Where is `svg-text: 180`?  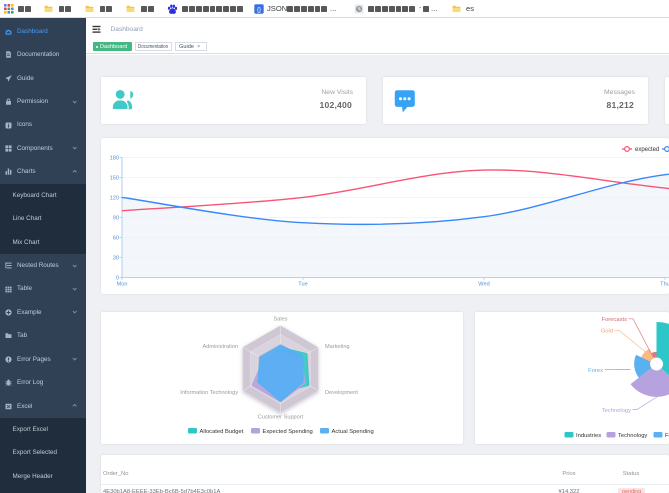
svg-text: 180 is located at coordinates (114, 158).